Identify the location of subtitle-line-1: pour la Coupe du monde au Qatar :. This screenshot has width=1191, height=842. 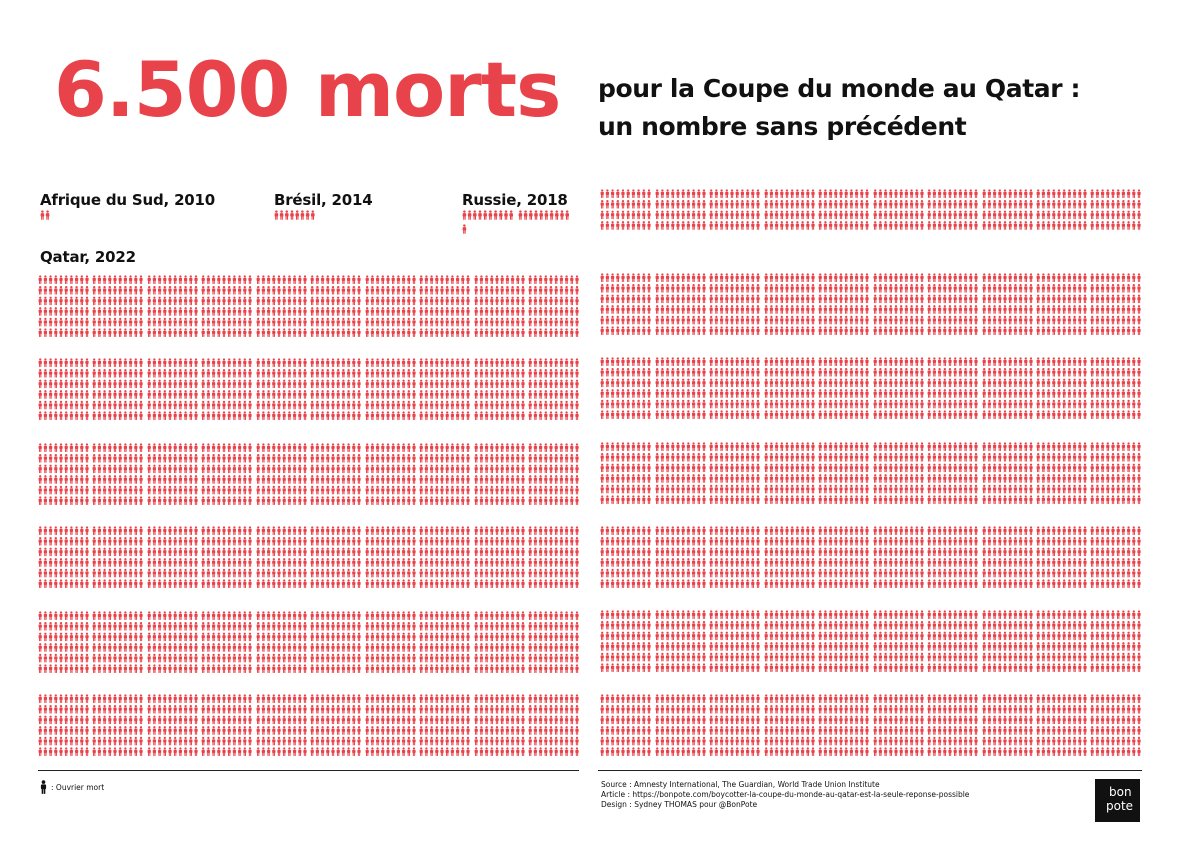
(839, 89).